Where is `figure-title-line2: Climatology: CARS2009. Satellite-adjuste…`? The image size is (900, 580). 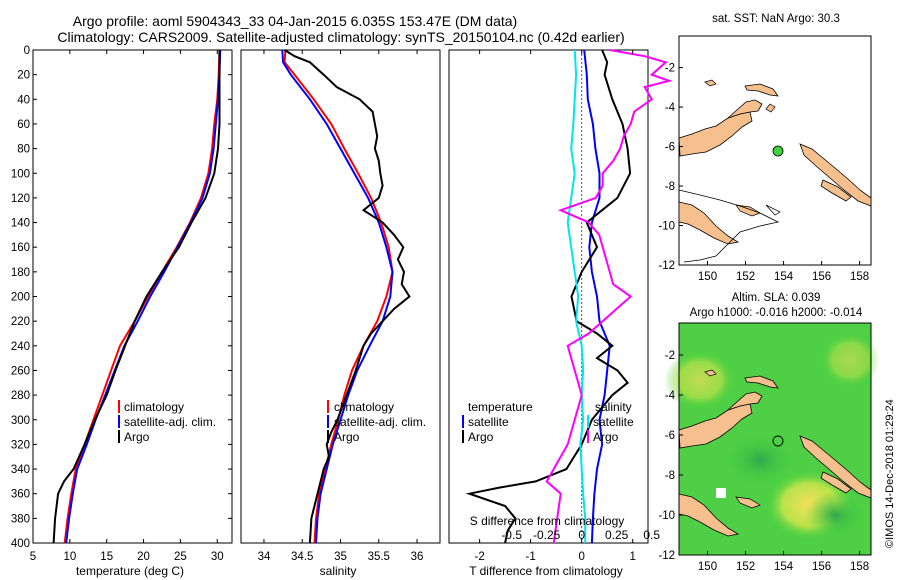 figure-title-line2: Climatology: CARS2009. Satellite-adjuste… is located at coordinates (340, 37).